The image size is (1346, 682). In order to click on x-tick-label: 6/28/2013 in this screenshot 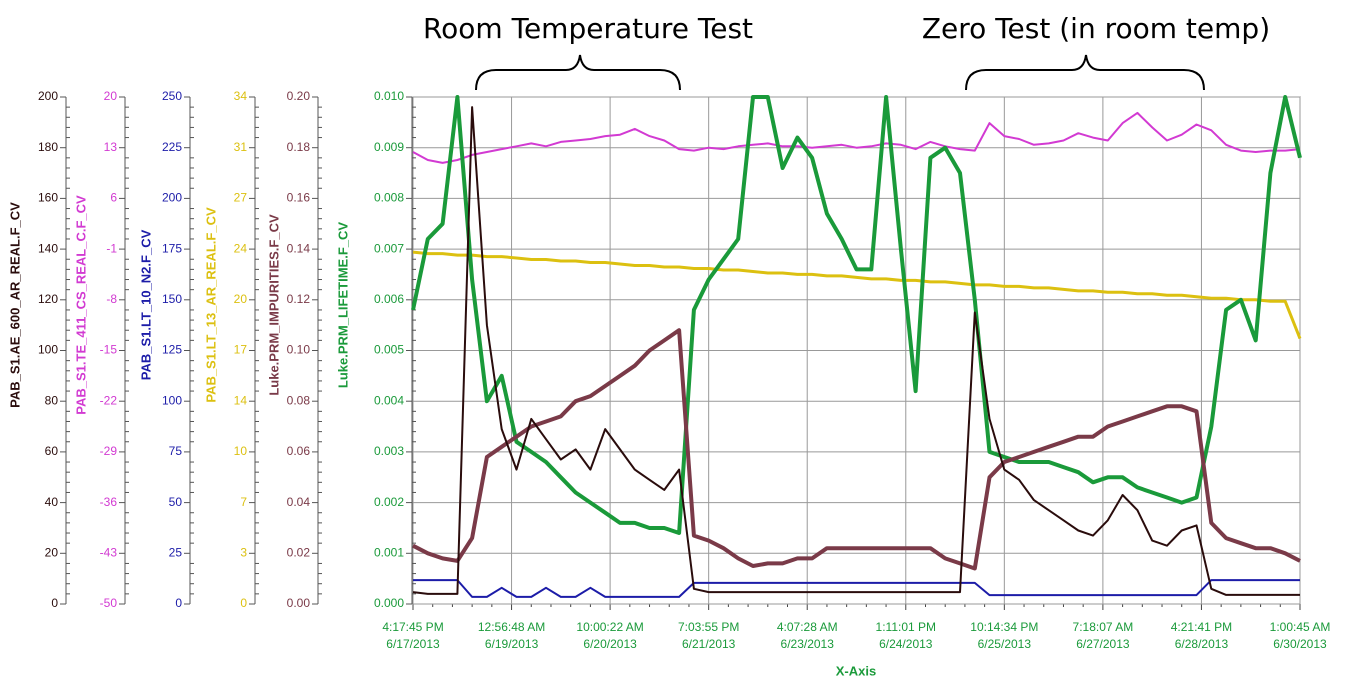, I will do `click(1202, 644)`.